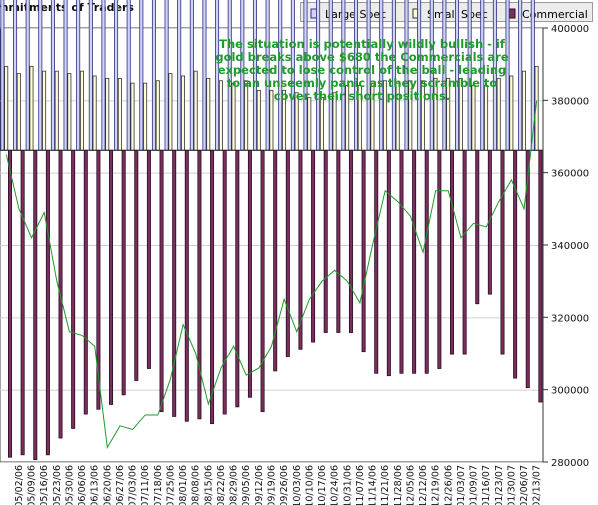 The image size is (598, 505). Describe the element at coordinates (284, 485) in the screenshot. I see `x-tick-label-21: 09/26/06` at that location.